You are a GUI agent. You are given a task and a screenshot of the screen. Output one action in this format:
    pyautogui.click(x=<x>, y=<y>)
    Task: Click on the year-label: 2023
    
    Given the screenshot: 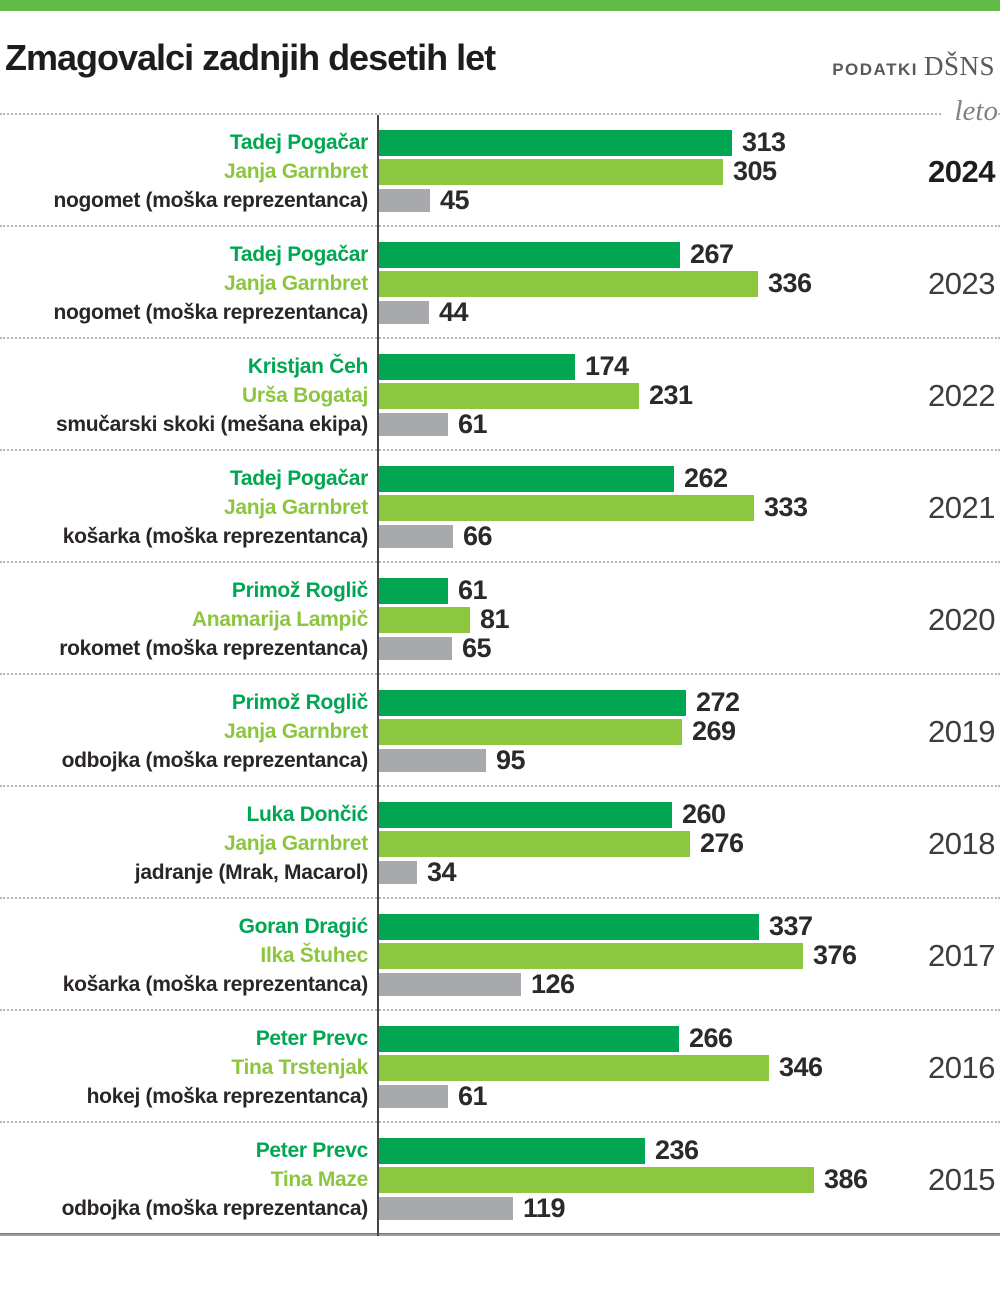 What is the action you would take?
    pyautogui.click(x=961, y=283)
    